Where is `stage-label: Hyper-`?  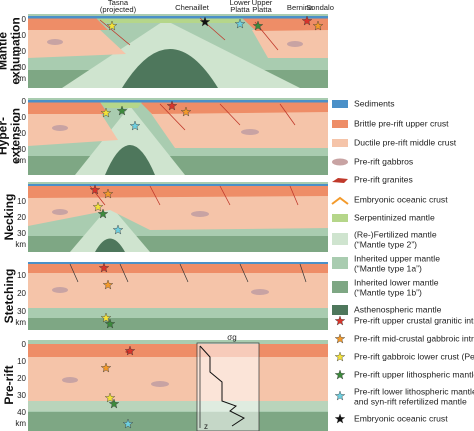 stage-label: Hyper- is located at coordinates (5, 136).